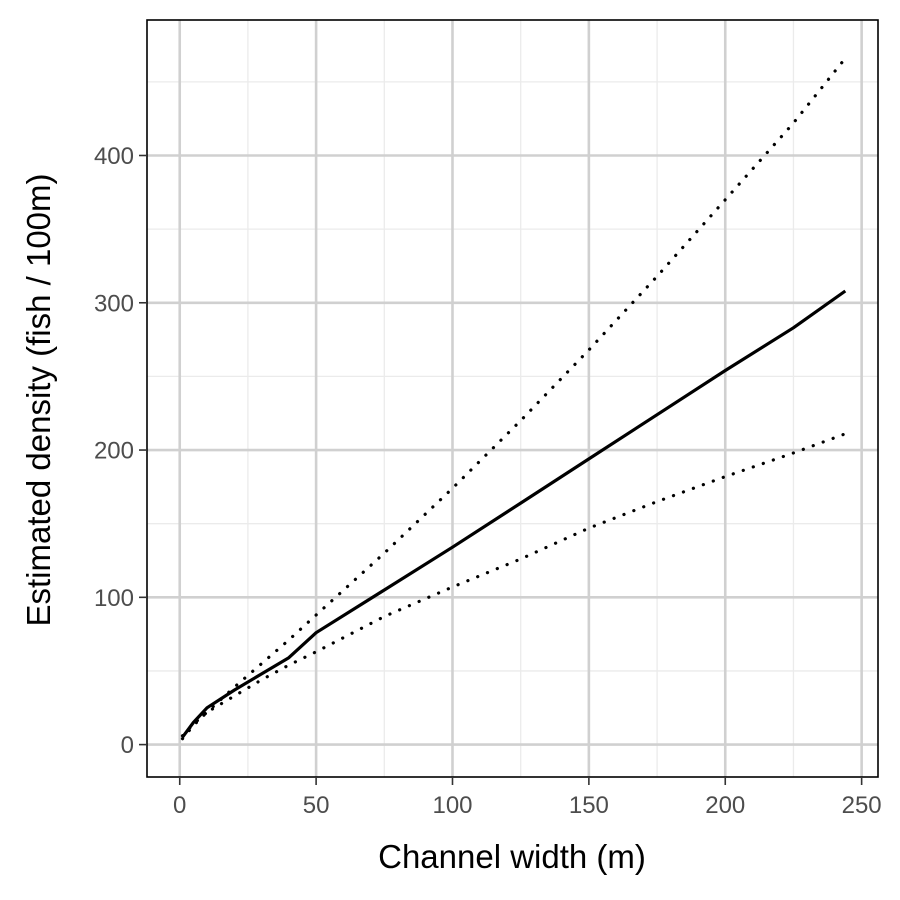 The height and width of the screenshot is (900, 900). I want to click on y-axis-title: Estimated density (fish / 100m), so click(38, 399).